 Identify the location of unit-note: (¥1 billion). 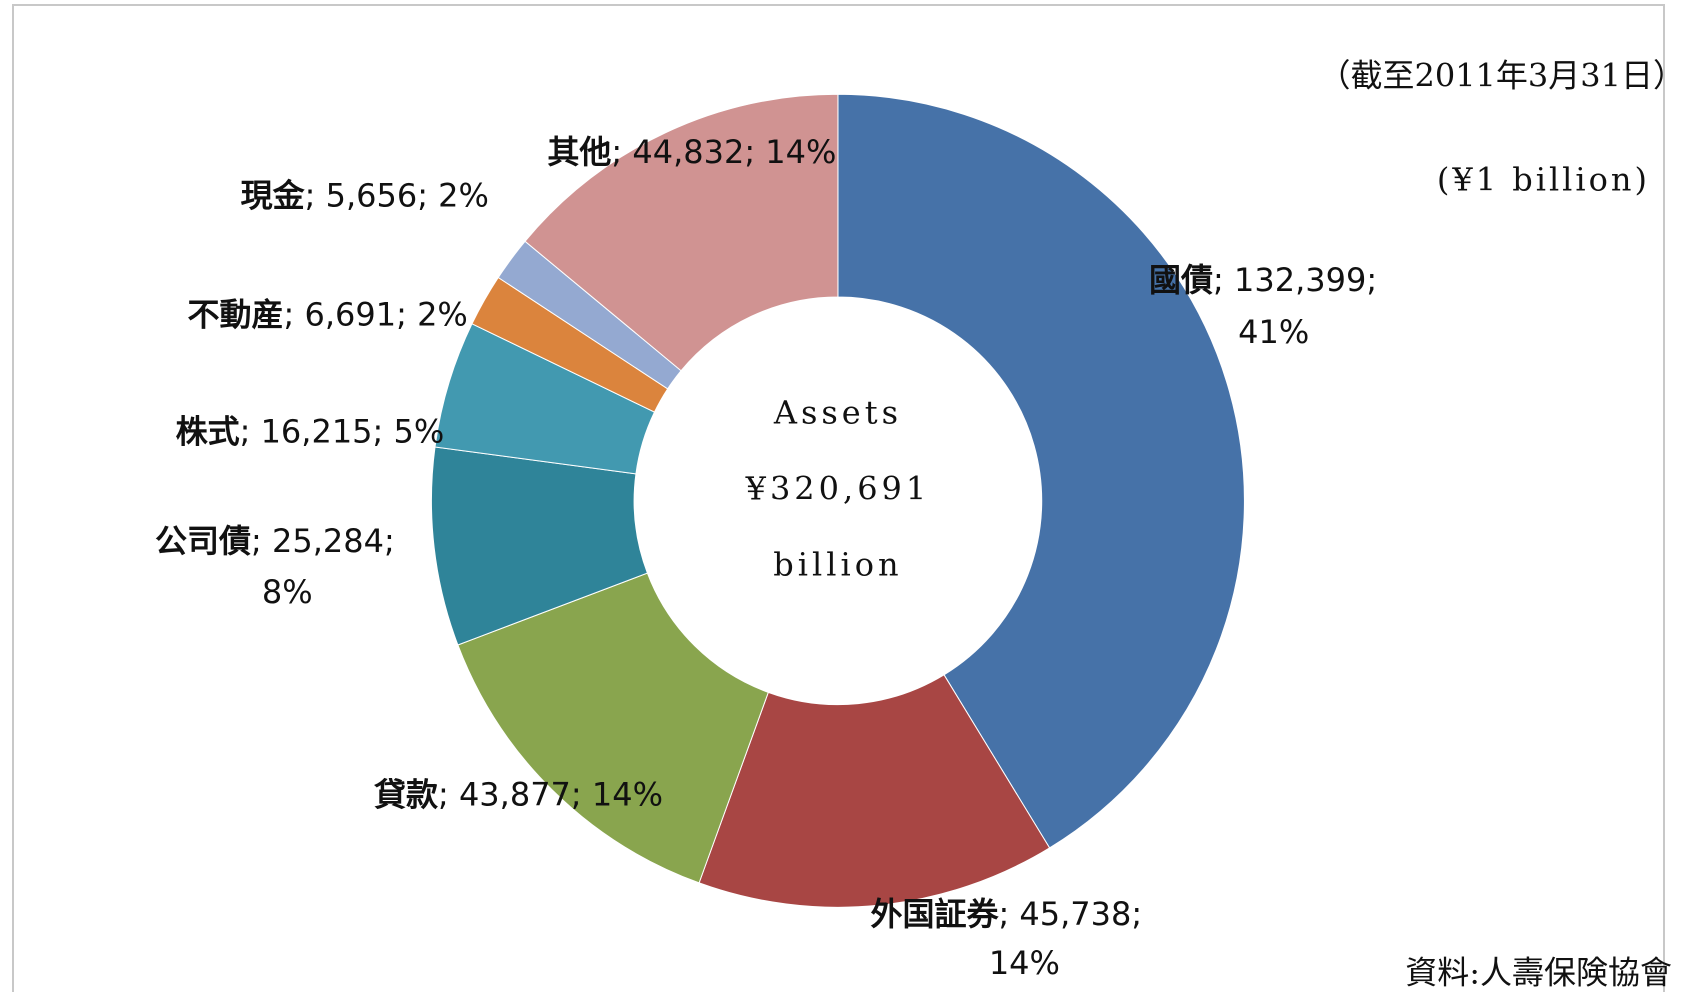
(1543, 180).